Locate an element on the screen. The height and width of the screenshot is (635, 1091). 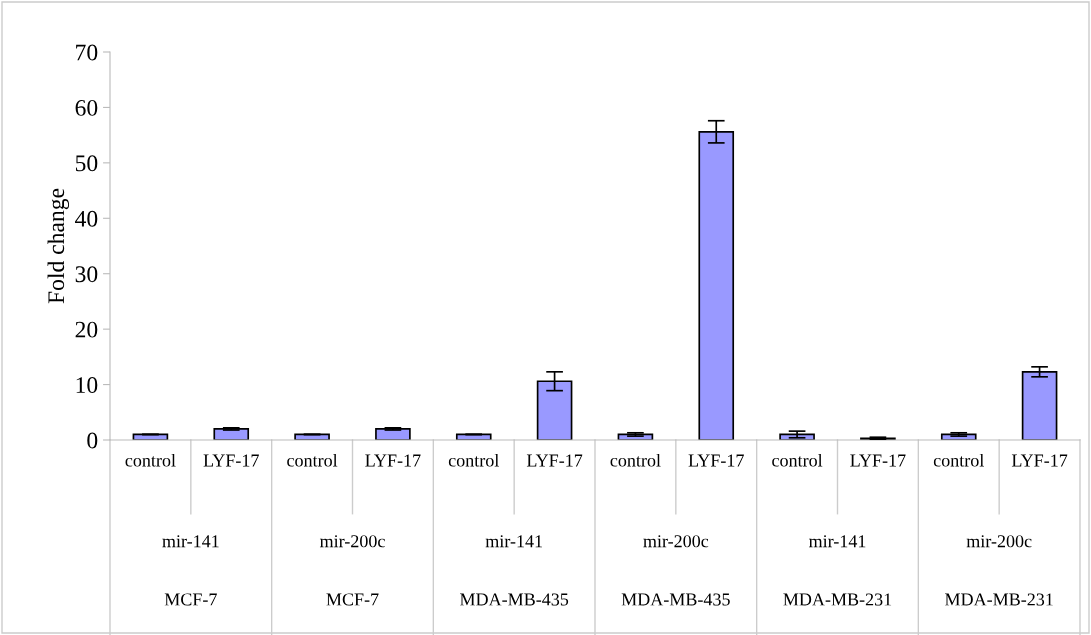
y-axis-title: Fold change is located at coordinates (58, 246).